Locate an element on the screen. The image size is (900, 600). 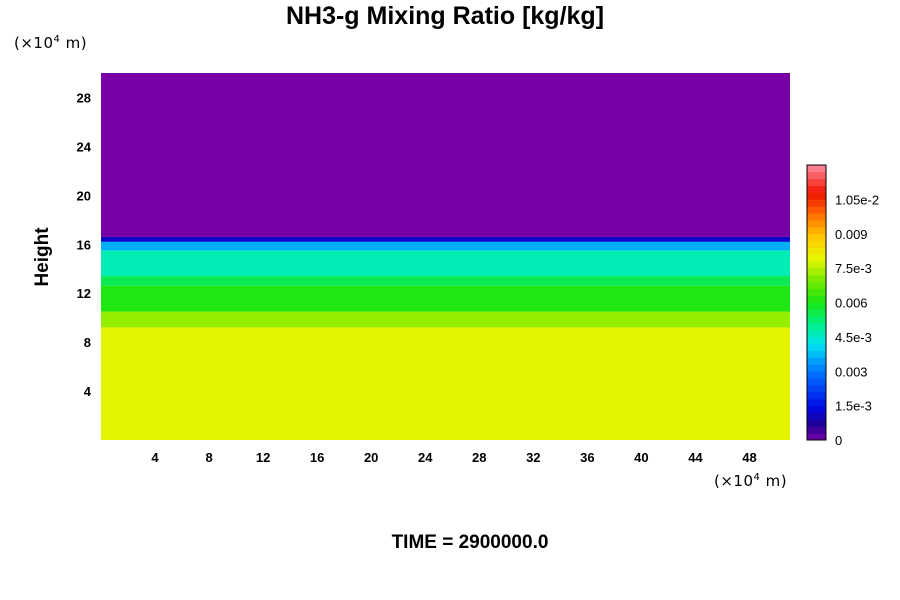
x-tick-label: 12 is located at coordinates (263, 457).